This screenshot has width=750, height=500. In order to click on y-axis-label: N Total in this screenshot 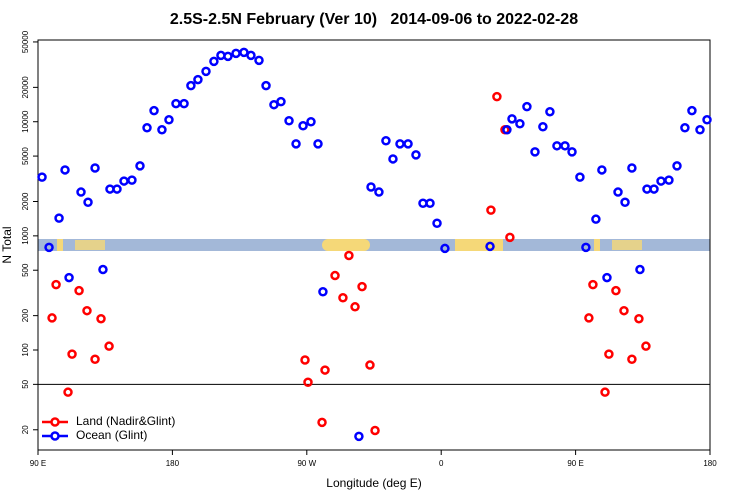, I will do `click(7, 244)`.